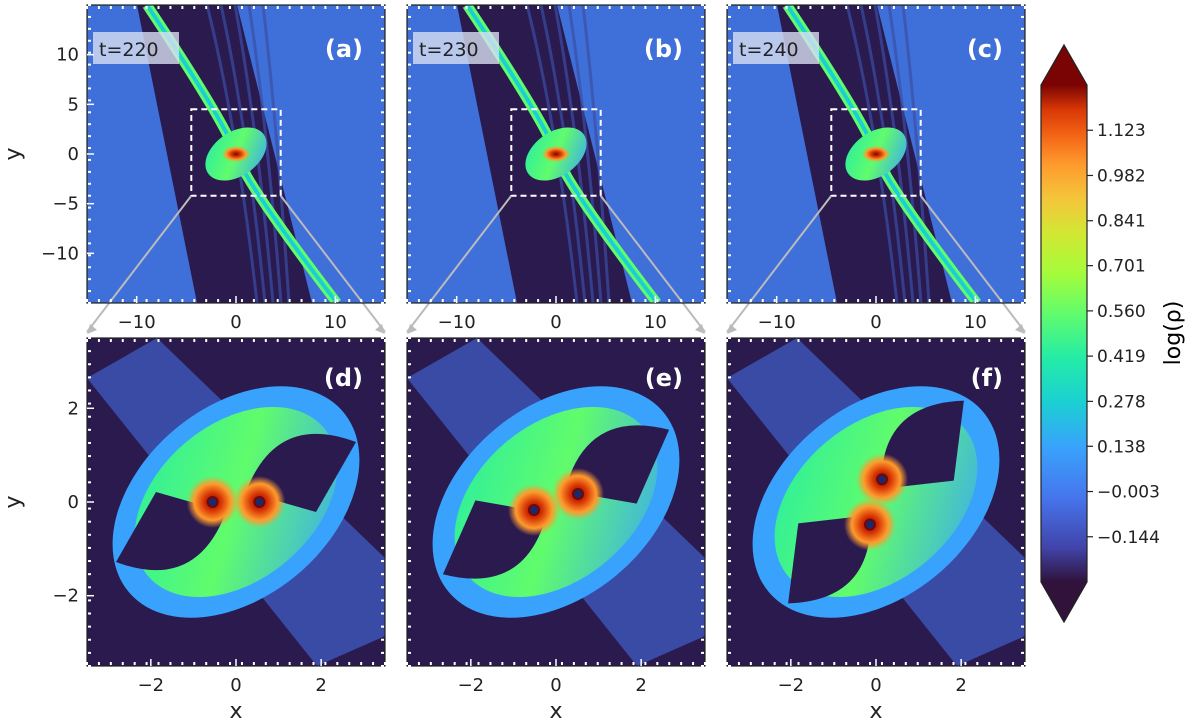 This screenshot has height=724, width=1200. Describe the element at coordinates (1121, 312) in the screenshot. I see `colorbar-tick-label: 0.560` at that location.